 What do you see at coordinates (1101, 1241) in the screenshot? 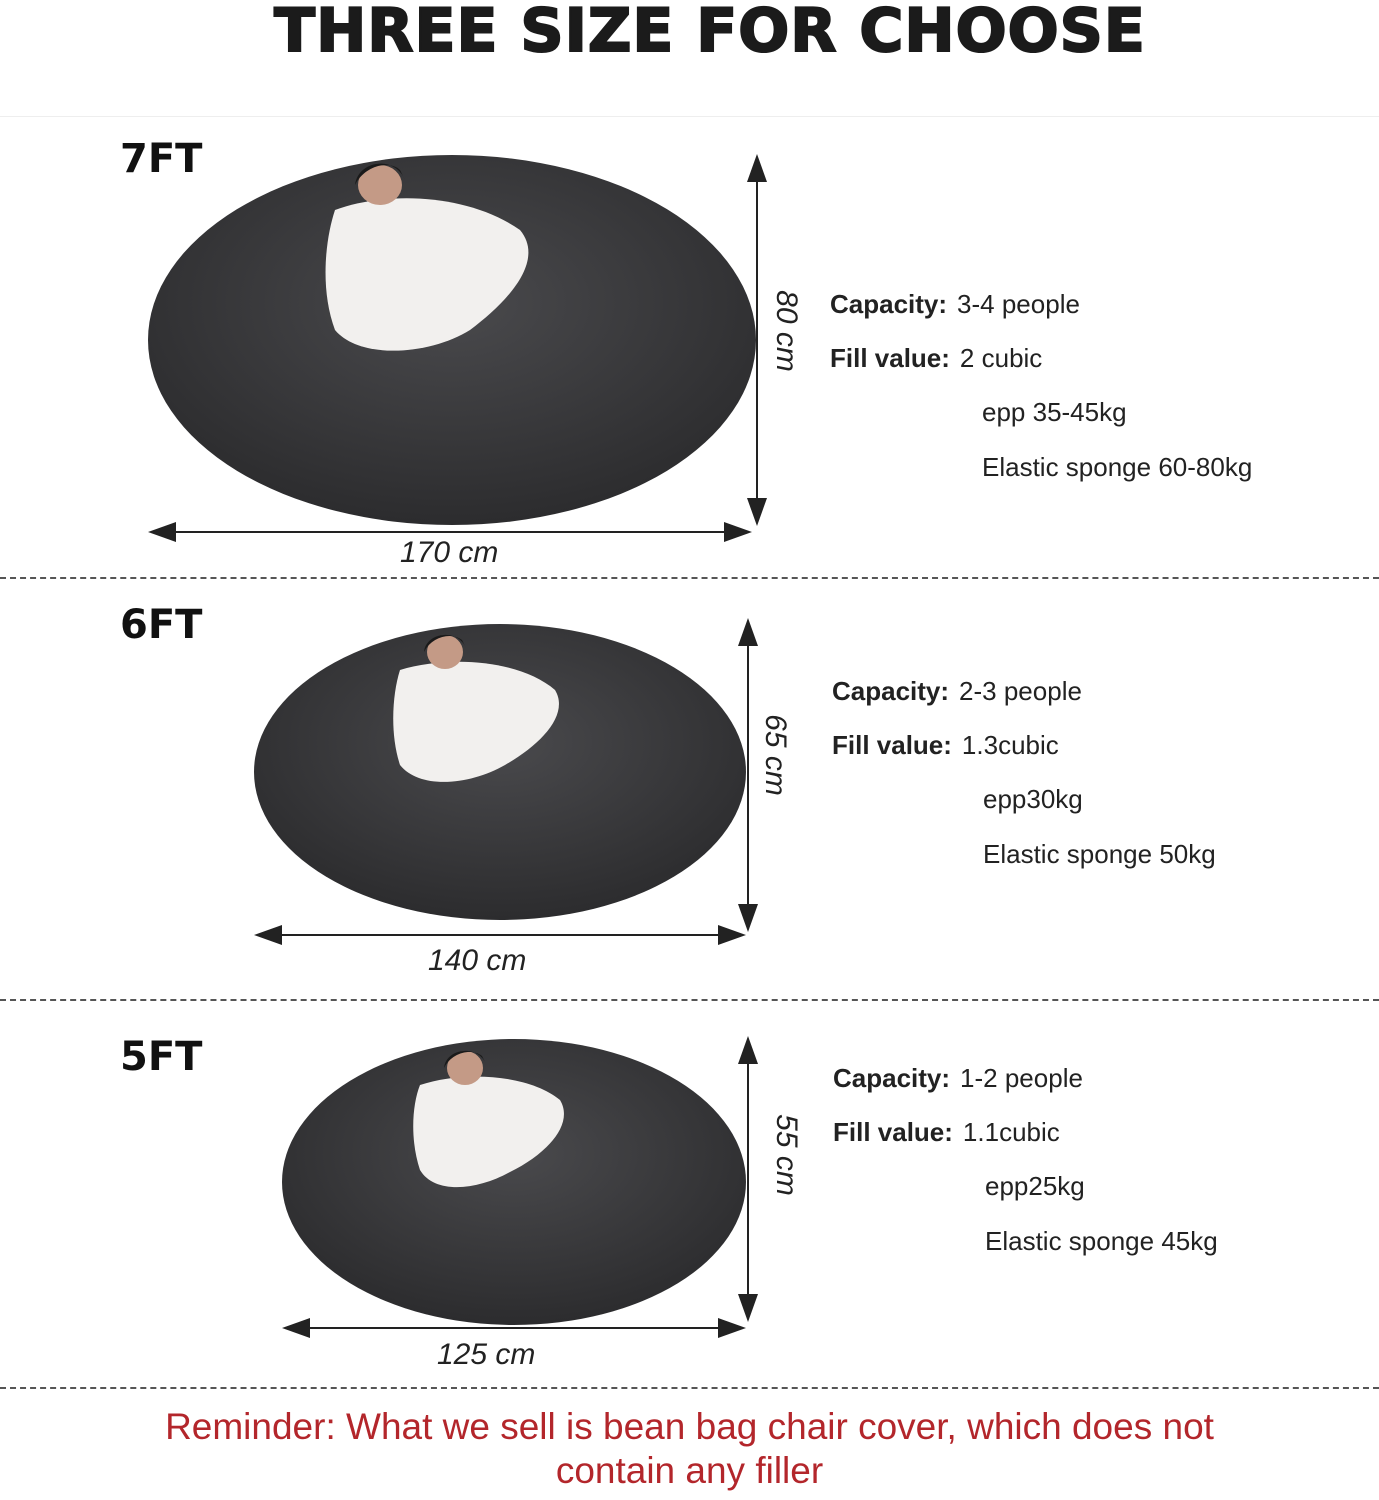
I see `sponge-5ft: Elastic sponge 45kg` at bounding box center [1101, 1241].